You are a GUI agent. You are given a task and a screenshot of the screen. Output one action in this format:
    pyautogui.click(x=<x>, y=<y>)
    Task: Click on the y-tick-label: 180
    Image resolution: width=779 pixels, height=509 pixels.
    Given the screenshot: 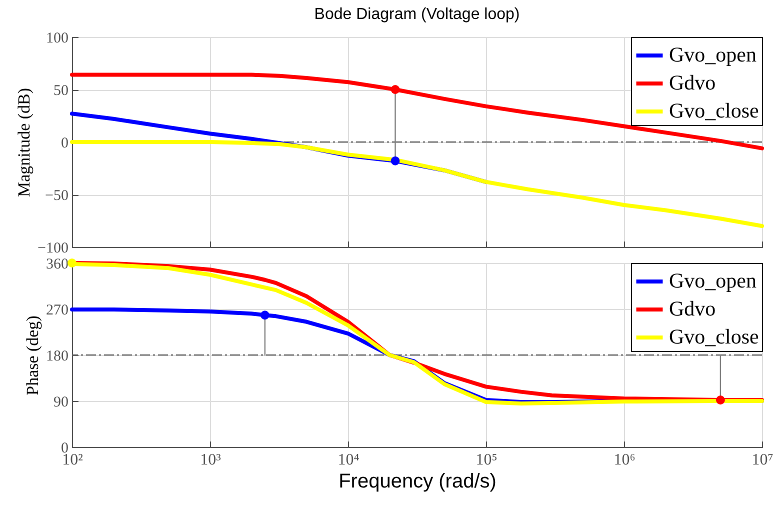 What is the action you would take?
    pyautogui.click(x=57, y=356)
    